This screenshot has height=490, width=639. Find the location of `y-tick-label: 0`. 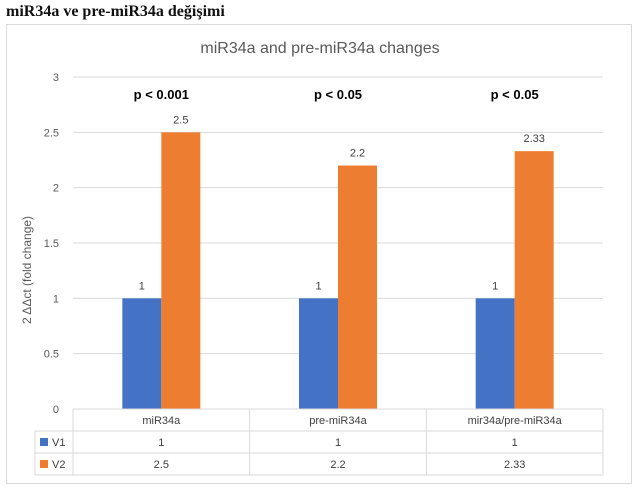

y-tick-label: 0 is located at coordinates (56, 410).